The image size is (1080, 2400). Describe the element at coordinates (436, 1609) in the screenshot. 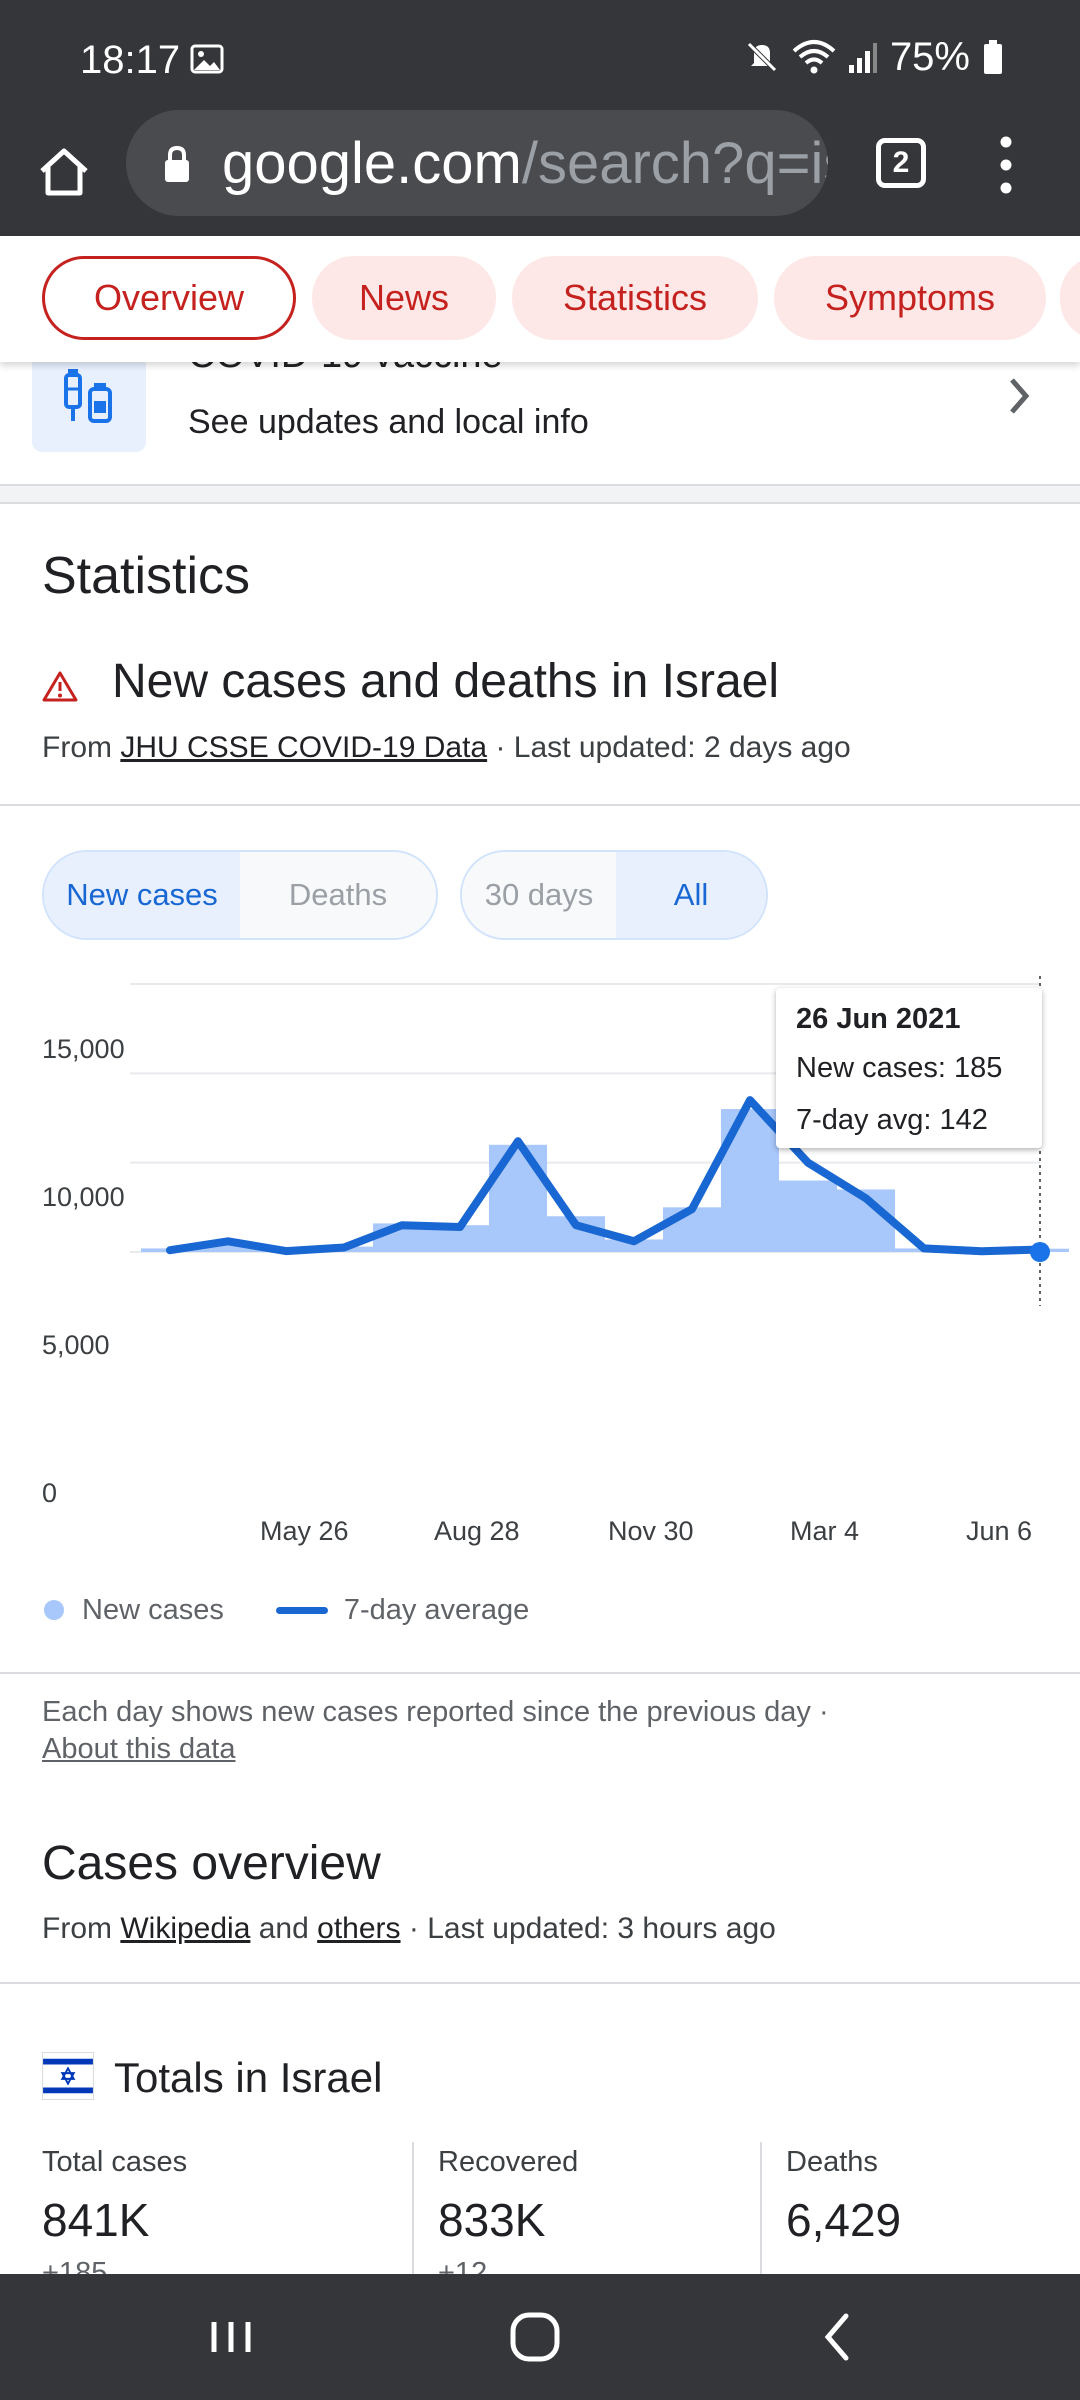

I see `avg-legend-label: 7-day average` at that location.